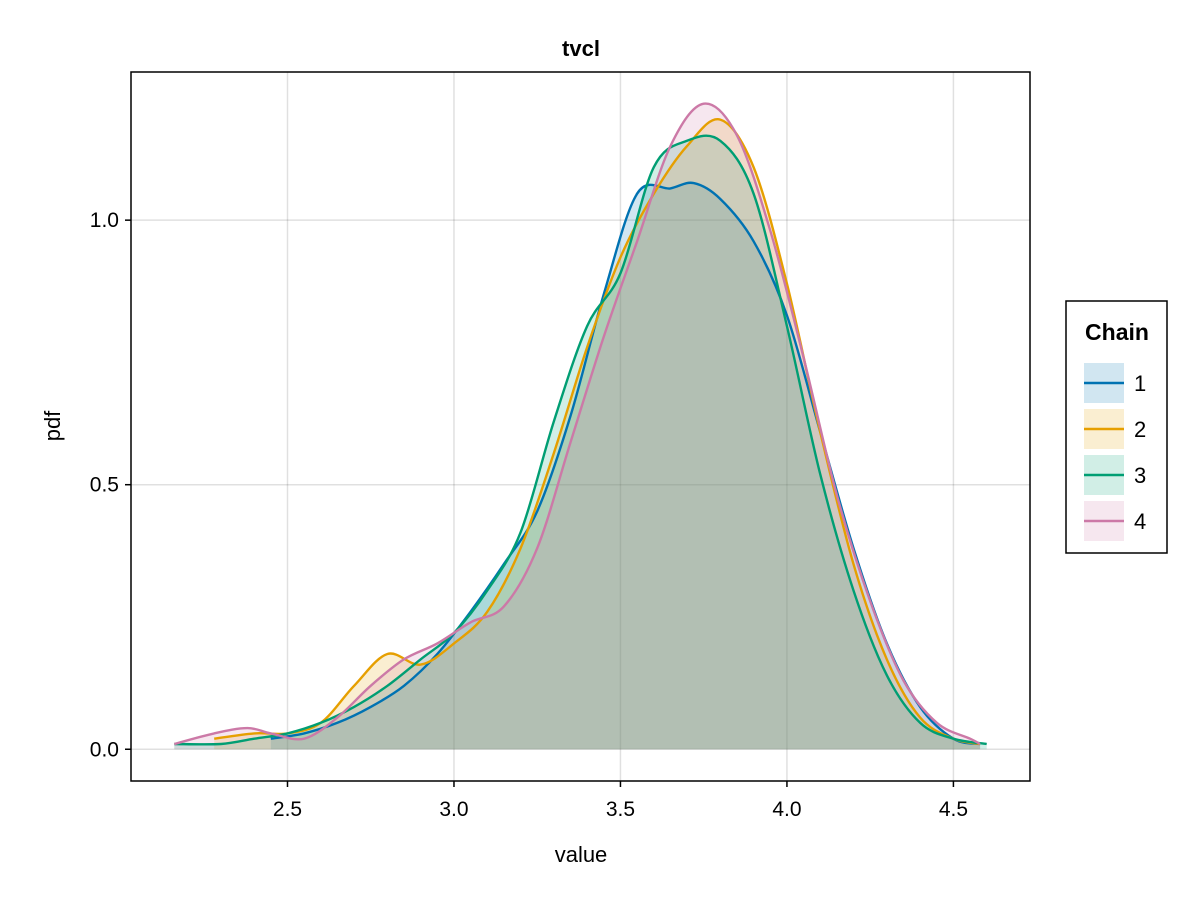 The width and height of the screenshot is (1200, 900). I want to click on legend: Chain 1 2 3 4, so click(1116, 427).